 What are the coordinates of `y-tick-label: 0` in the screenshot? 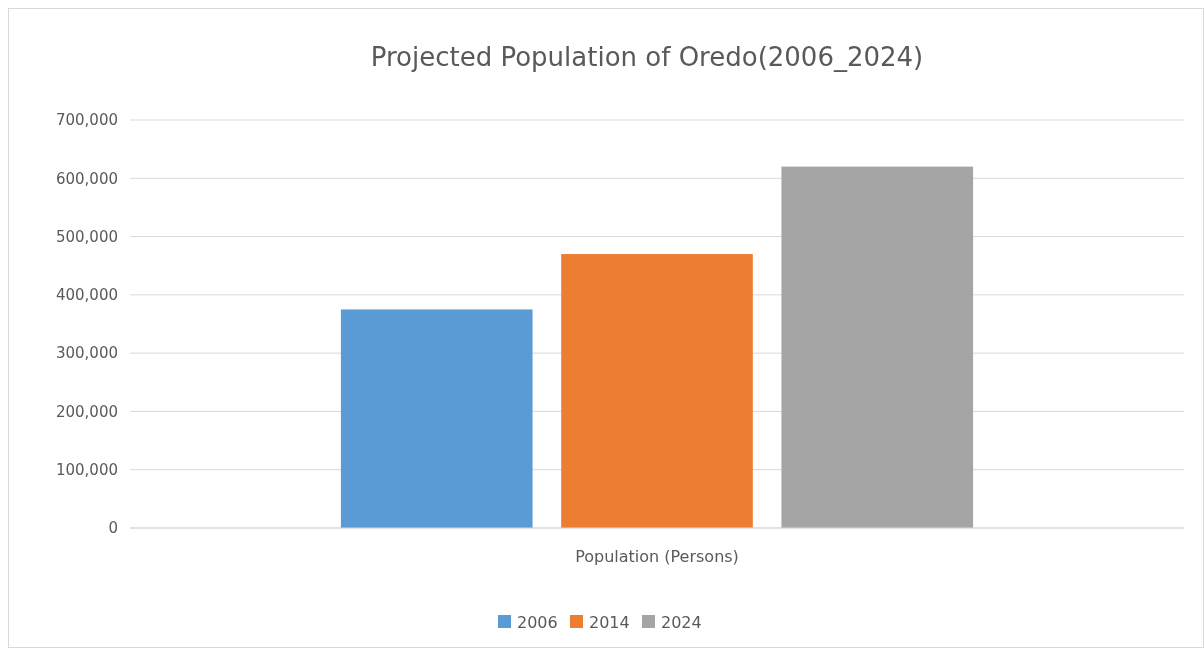 It's located at (113, 528).